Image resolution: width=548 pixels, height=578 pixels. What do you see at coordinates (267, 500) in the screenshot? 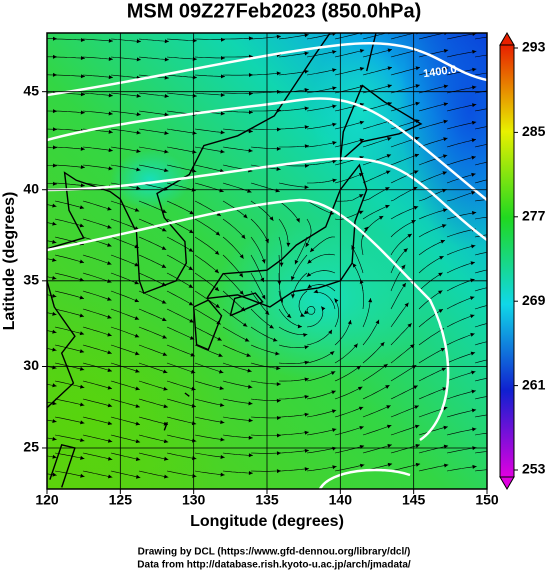
I see `x-tick-label: 135` at bounding box center [267, 500].